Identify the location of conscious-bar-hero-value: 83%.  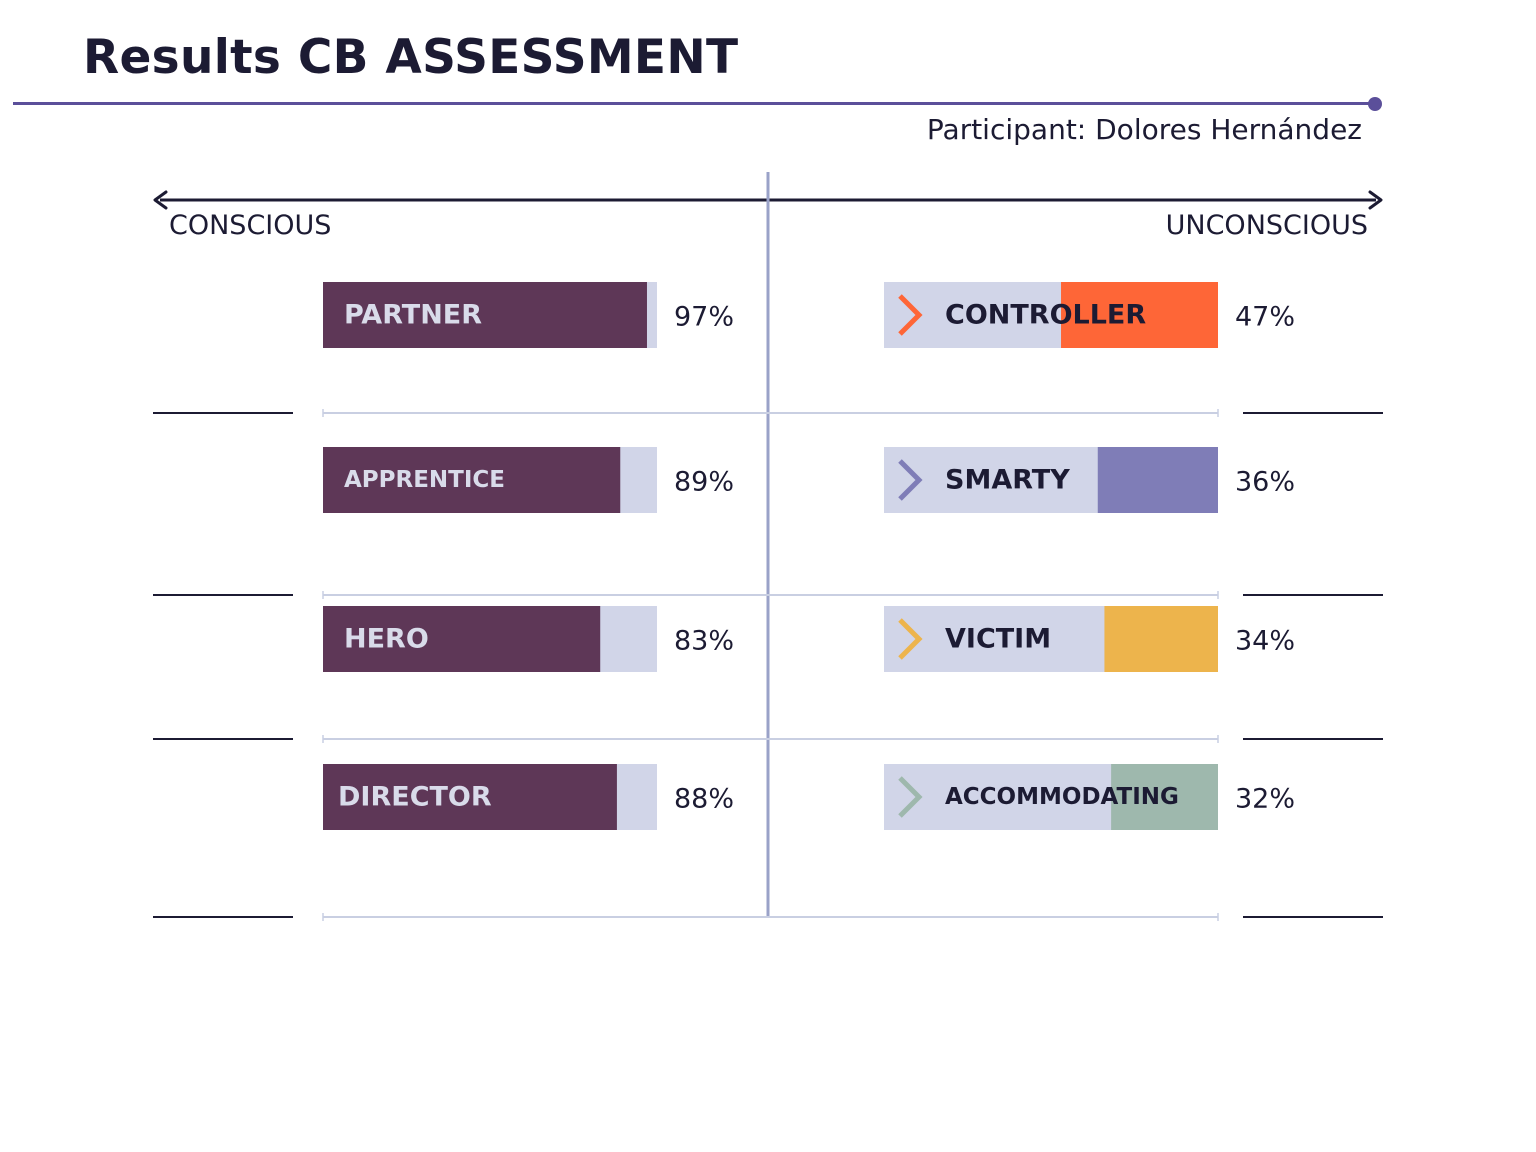
(704, 641).